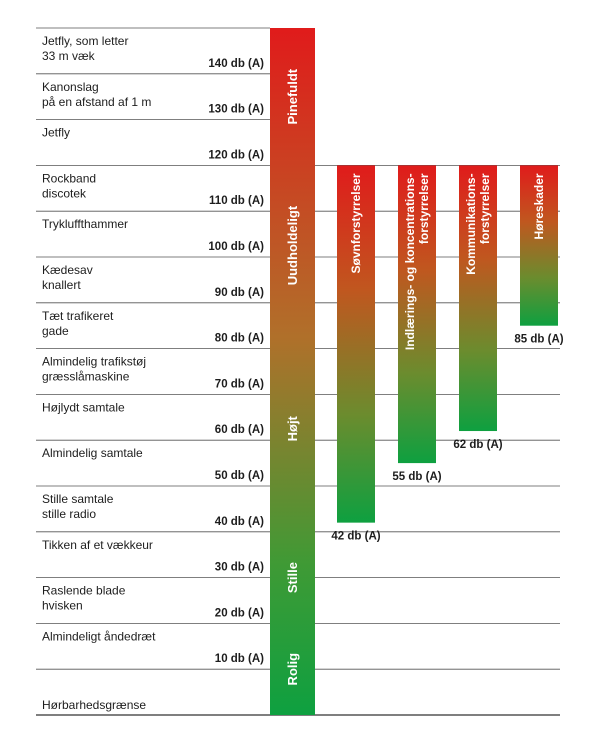 This screenshot has height=744, width=595. What do you see at coordinates (477, 445) in the screenshot?
I see `series-threshold-label: 62 db (A)` at bounding box center [477, 445].